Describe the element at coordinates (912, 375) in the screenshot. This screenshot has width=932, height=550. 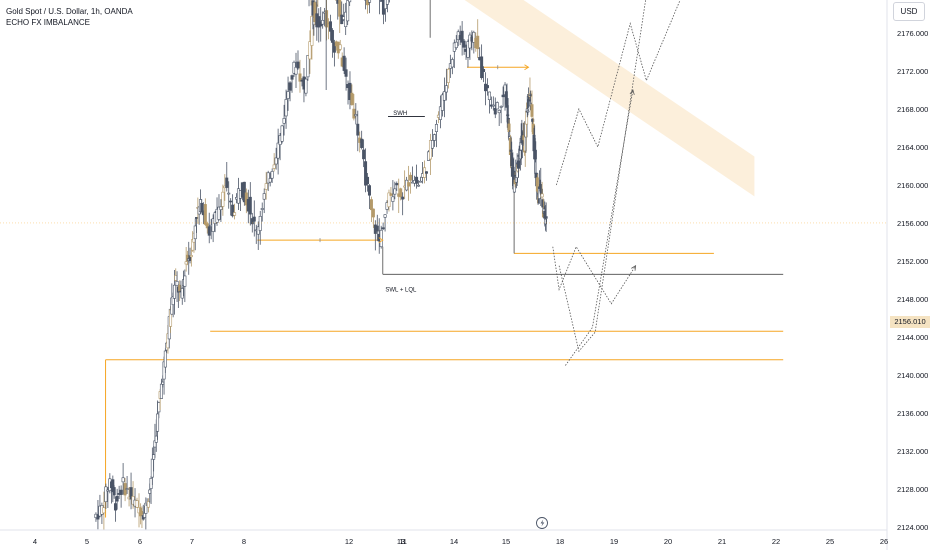
I see `price-tick-label: 2140.000` at that location.